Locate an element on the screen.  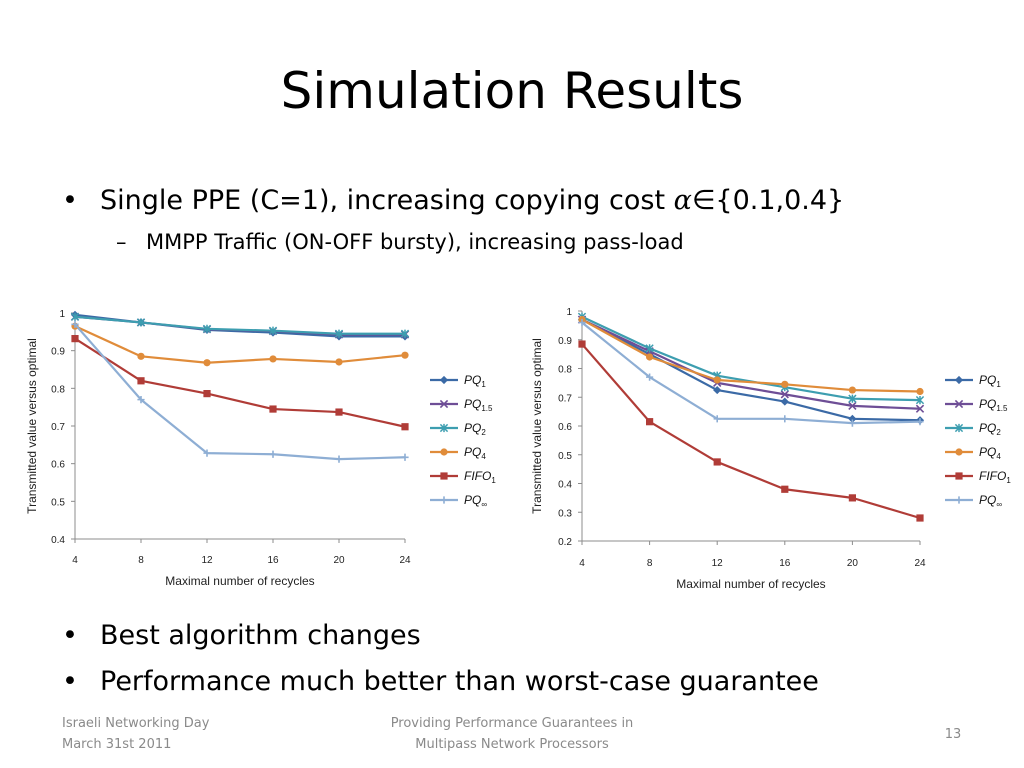
element-of-symbol: ∈ is located at coordinates (703, 200).